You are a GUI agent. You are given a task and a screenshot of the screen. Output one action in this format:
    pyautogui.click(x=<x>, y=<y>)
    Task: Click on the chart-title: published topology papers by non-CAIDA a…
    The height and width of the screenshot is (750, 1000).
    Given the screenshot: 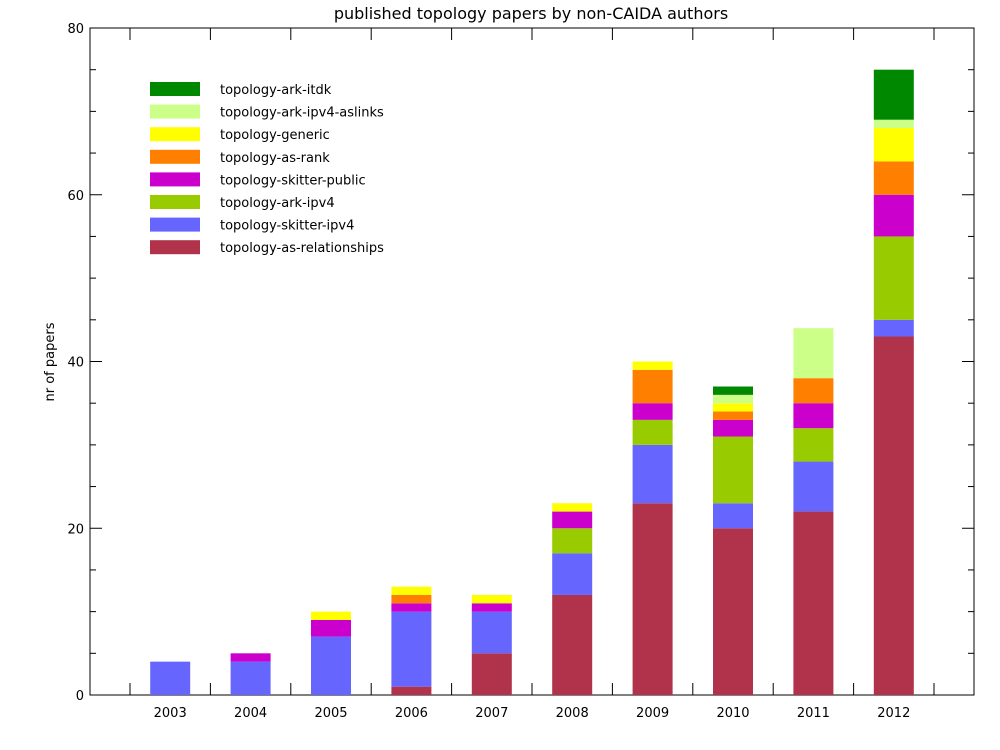 What is the action you would take?
    pyautogui.click(x=531, y=13)
    